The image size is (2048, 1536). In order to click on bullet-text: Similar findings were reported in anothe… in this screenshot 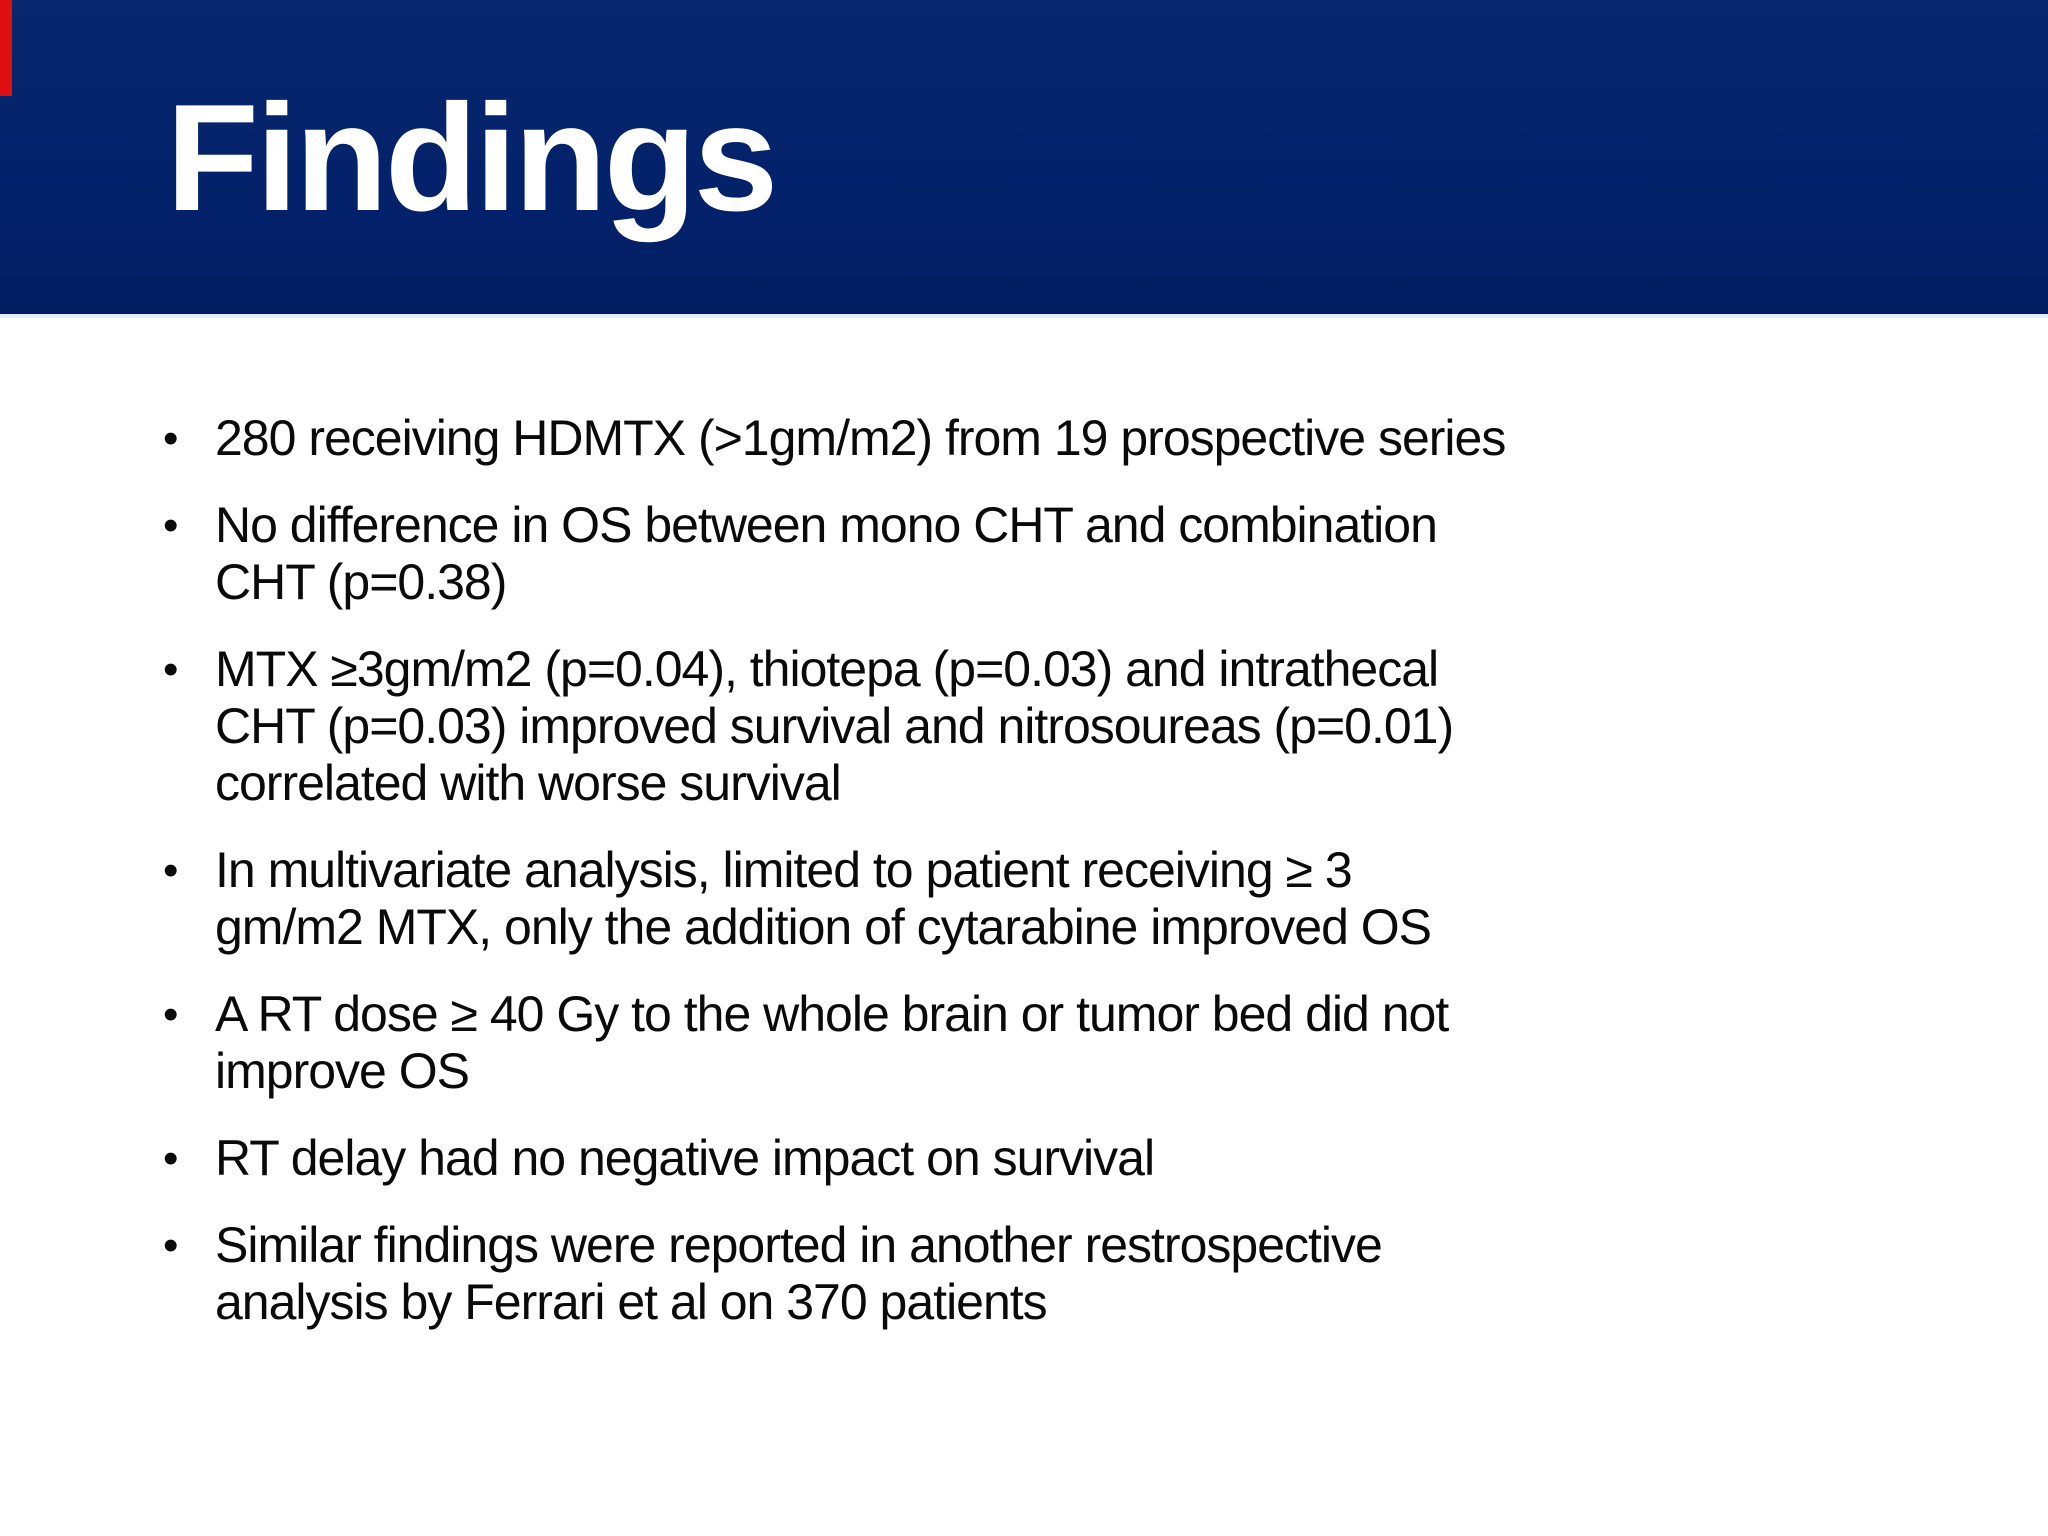, I will do `click(799, 1273)`.